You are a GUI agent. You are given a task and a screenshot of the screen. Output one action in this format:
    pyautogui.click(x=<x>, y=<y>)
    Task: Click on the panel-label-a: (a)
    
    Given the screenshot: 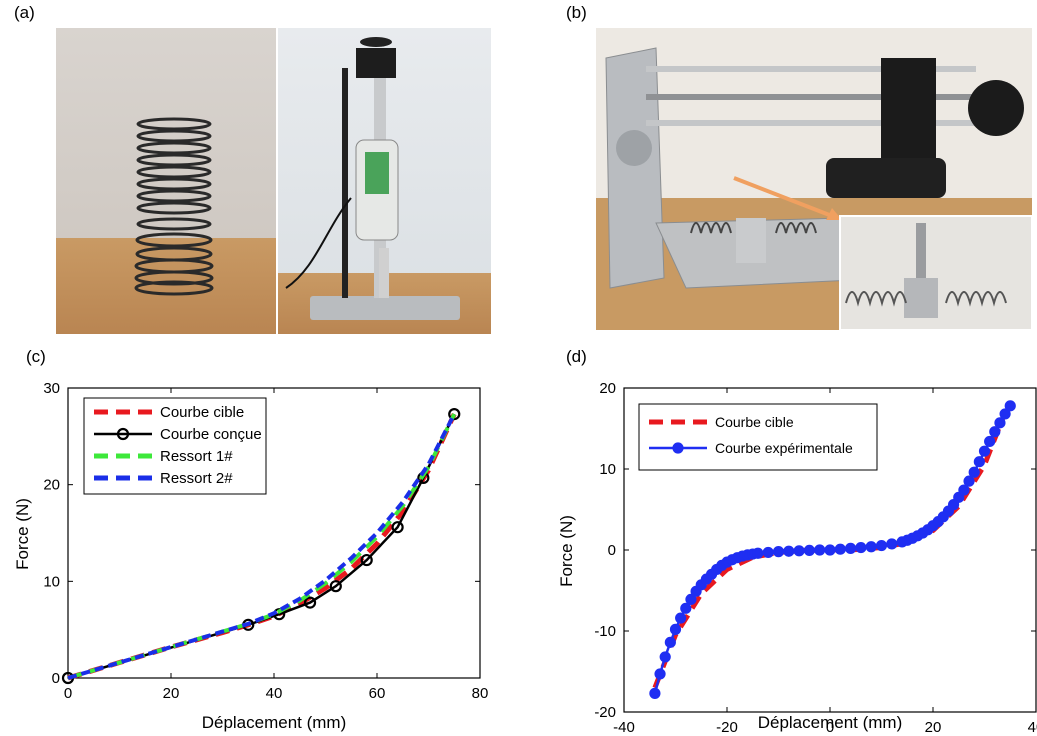 What is the action you would take?
    pyautogui.click(x=24, y=12)
    